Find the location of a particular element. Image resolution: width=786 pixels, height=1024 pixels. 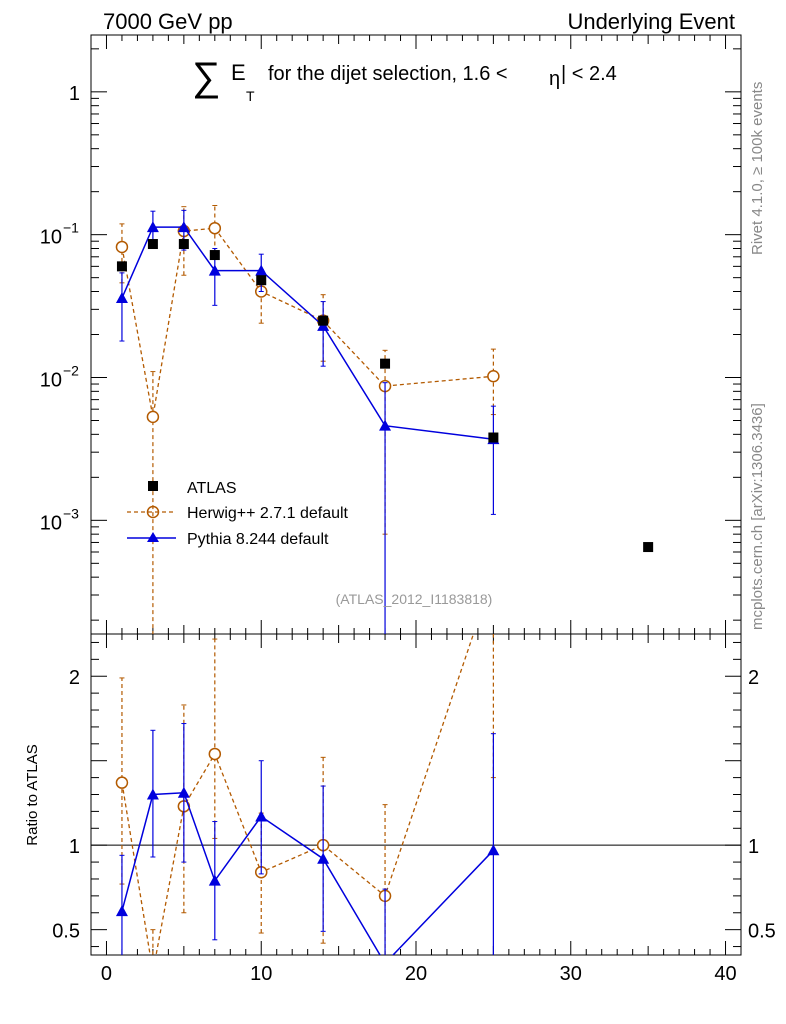

ratio-y-tick-label-right: 1 is located at coordinates (753, 847).